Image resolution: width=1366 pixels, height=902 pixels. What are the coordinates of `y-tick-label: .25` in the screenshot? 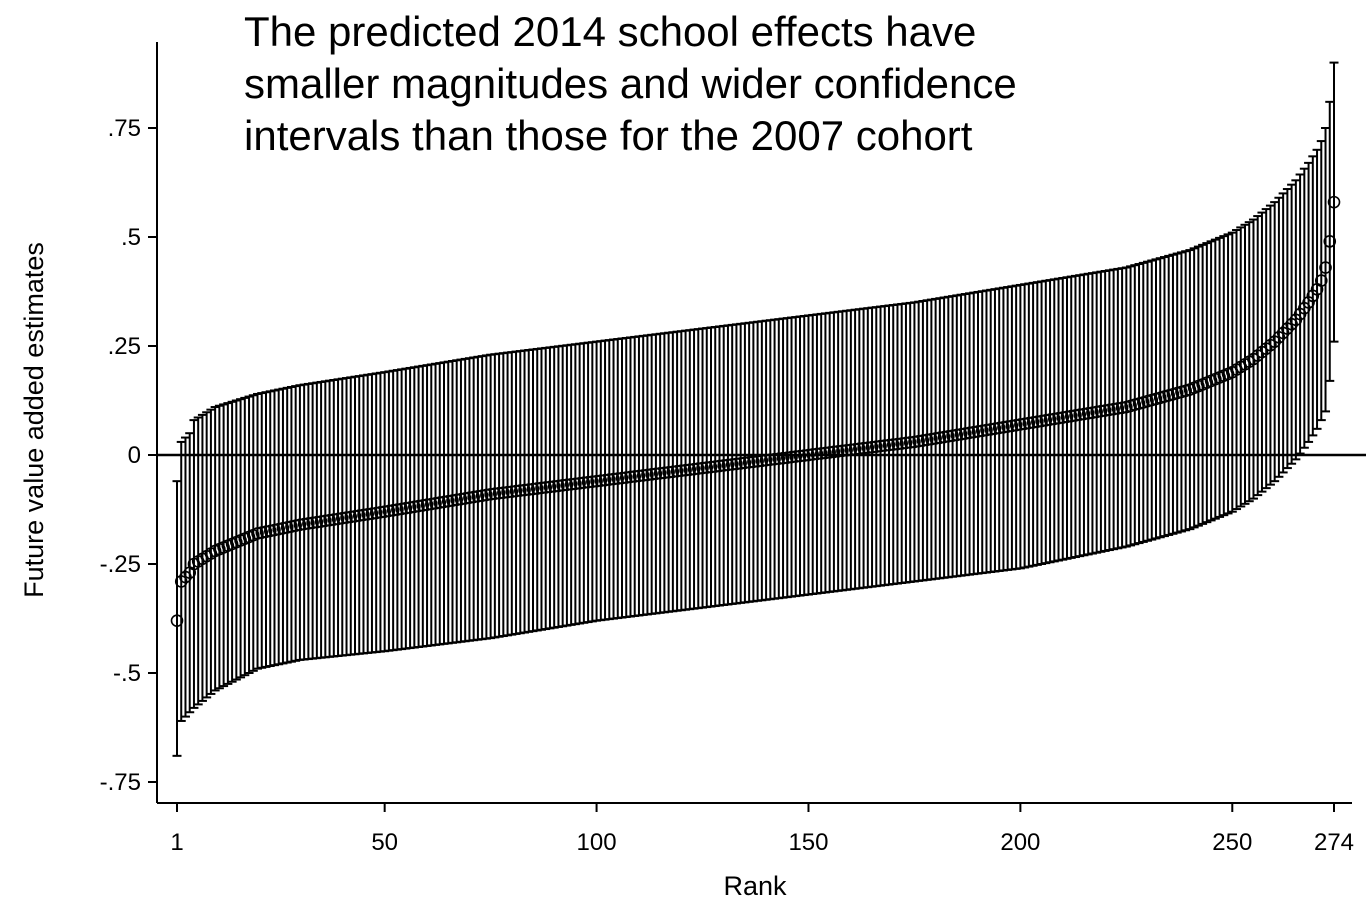 It's located at (124, 346).